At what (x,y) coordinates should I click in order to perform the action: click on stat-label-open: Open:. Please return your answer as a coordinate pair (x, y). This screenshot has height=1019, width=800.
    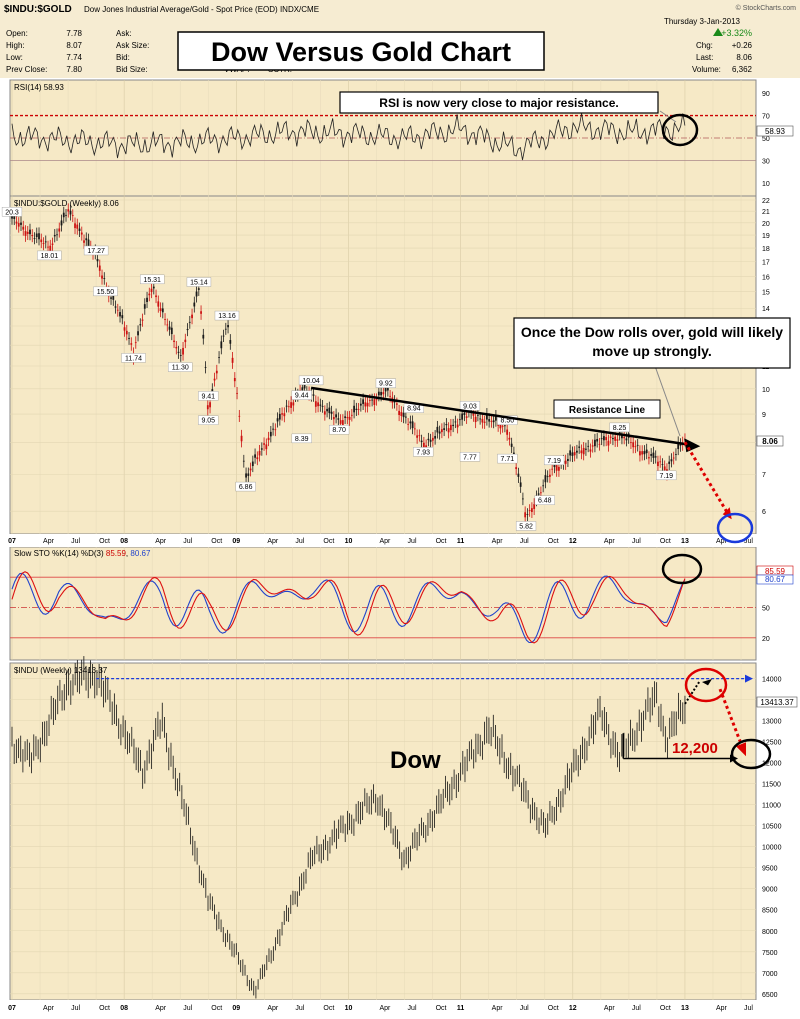
    Looking at the image, I should click on (17, 33).